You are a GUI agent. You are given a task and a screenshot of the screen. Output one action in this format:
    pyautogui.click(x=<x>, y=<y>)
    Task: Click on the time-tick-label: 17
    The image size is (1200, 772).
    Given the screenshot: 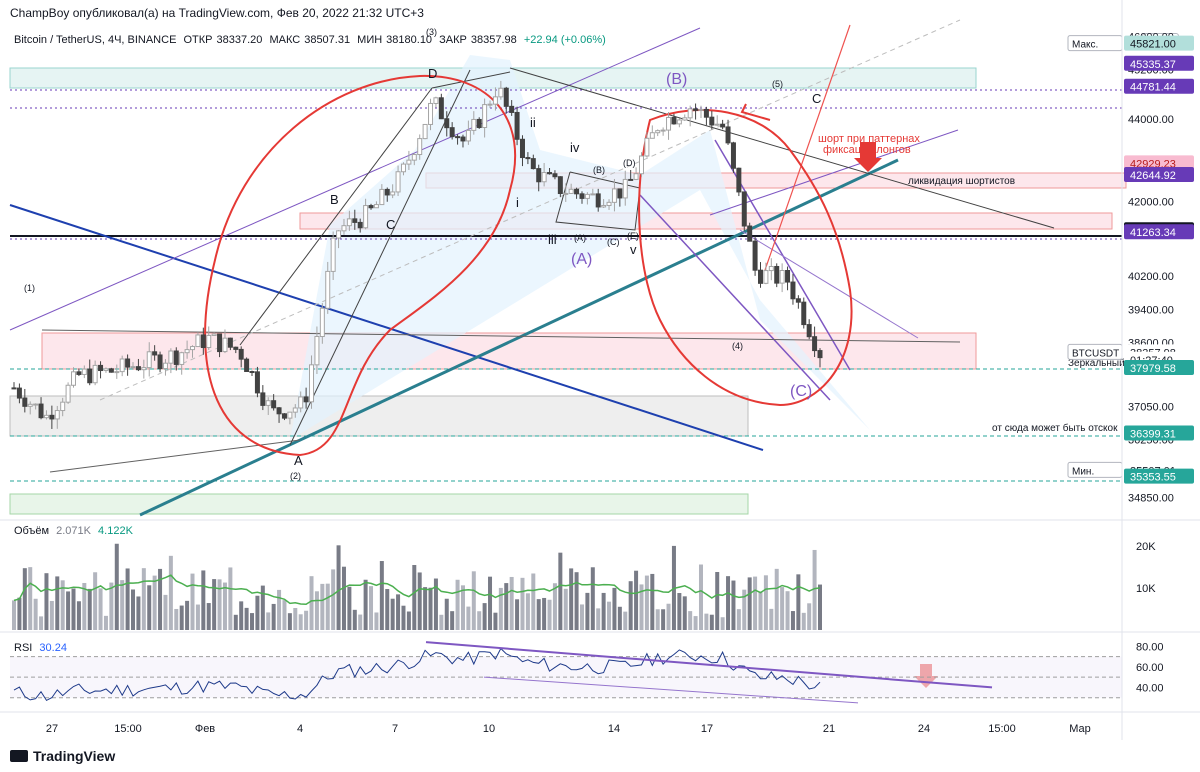 What is the action you would take?
    pyautogui.click(x=707, y=729)
    